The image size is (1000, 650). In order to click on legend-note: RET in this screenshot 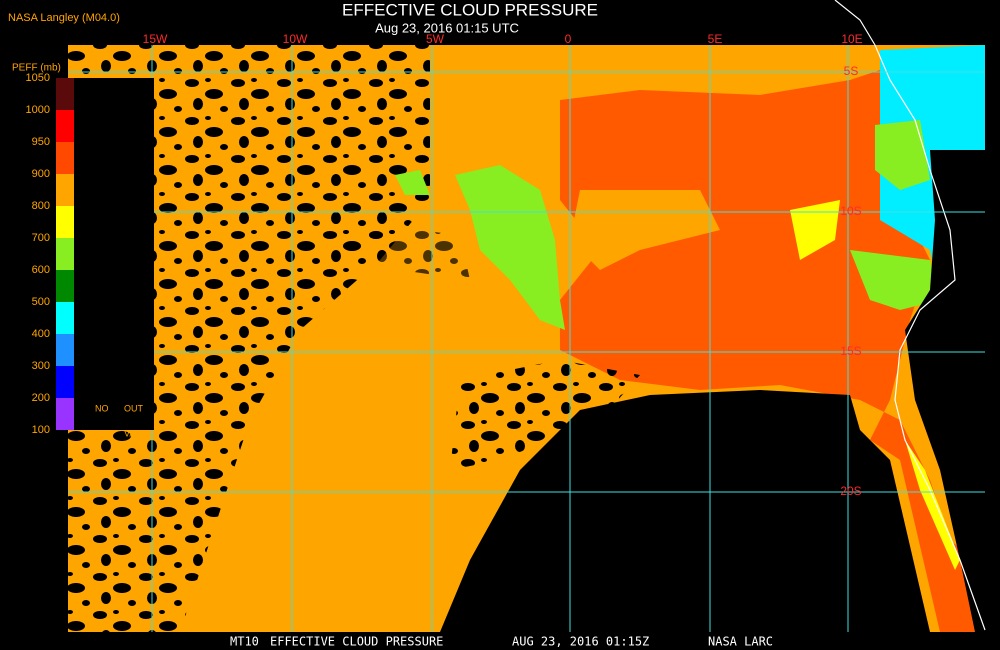, I will do `click(104, 433)`.